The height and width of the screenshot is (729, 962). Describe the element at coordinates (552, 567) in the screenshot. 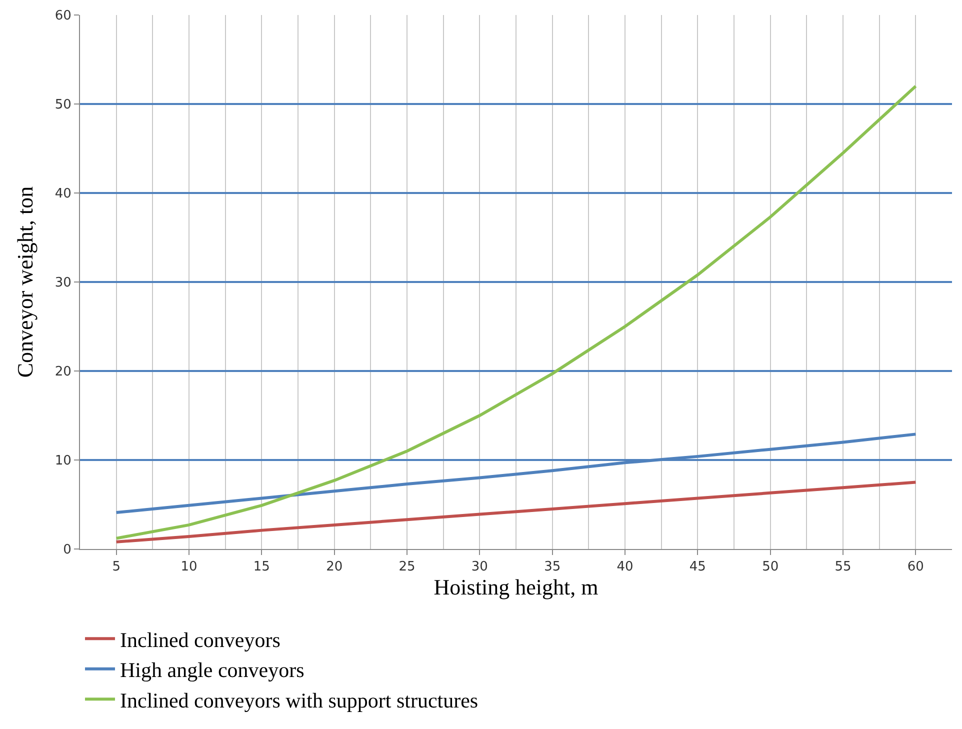

I see `x-tick-label: 35` at that location.